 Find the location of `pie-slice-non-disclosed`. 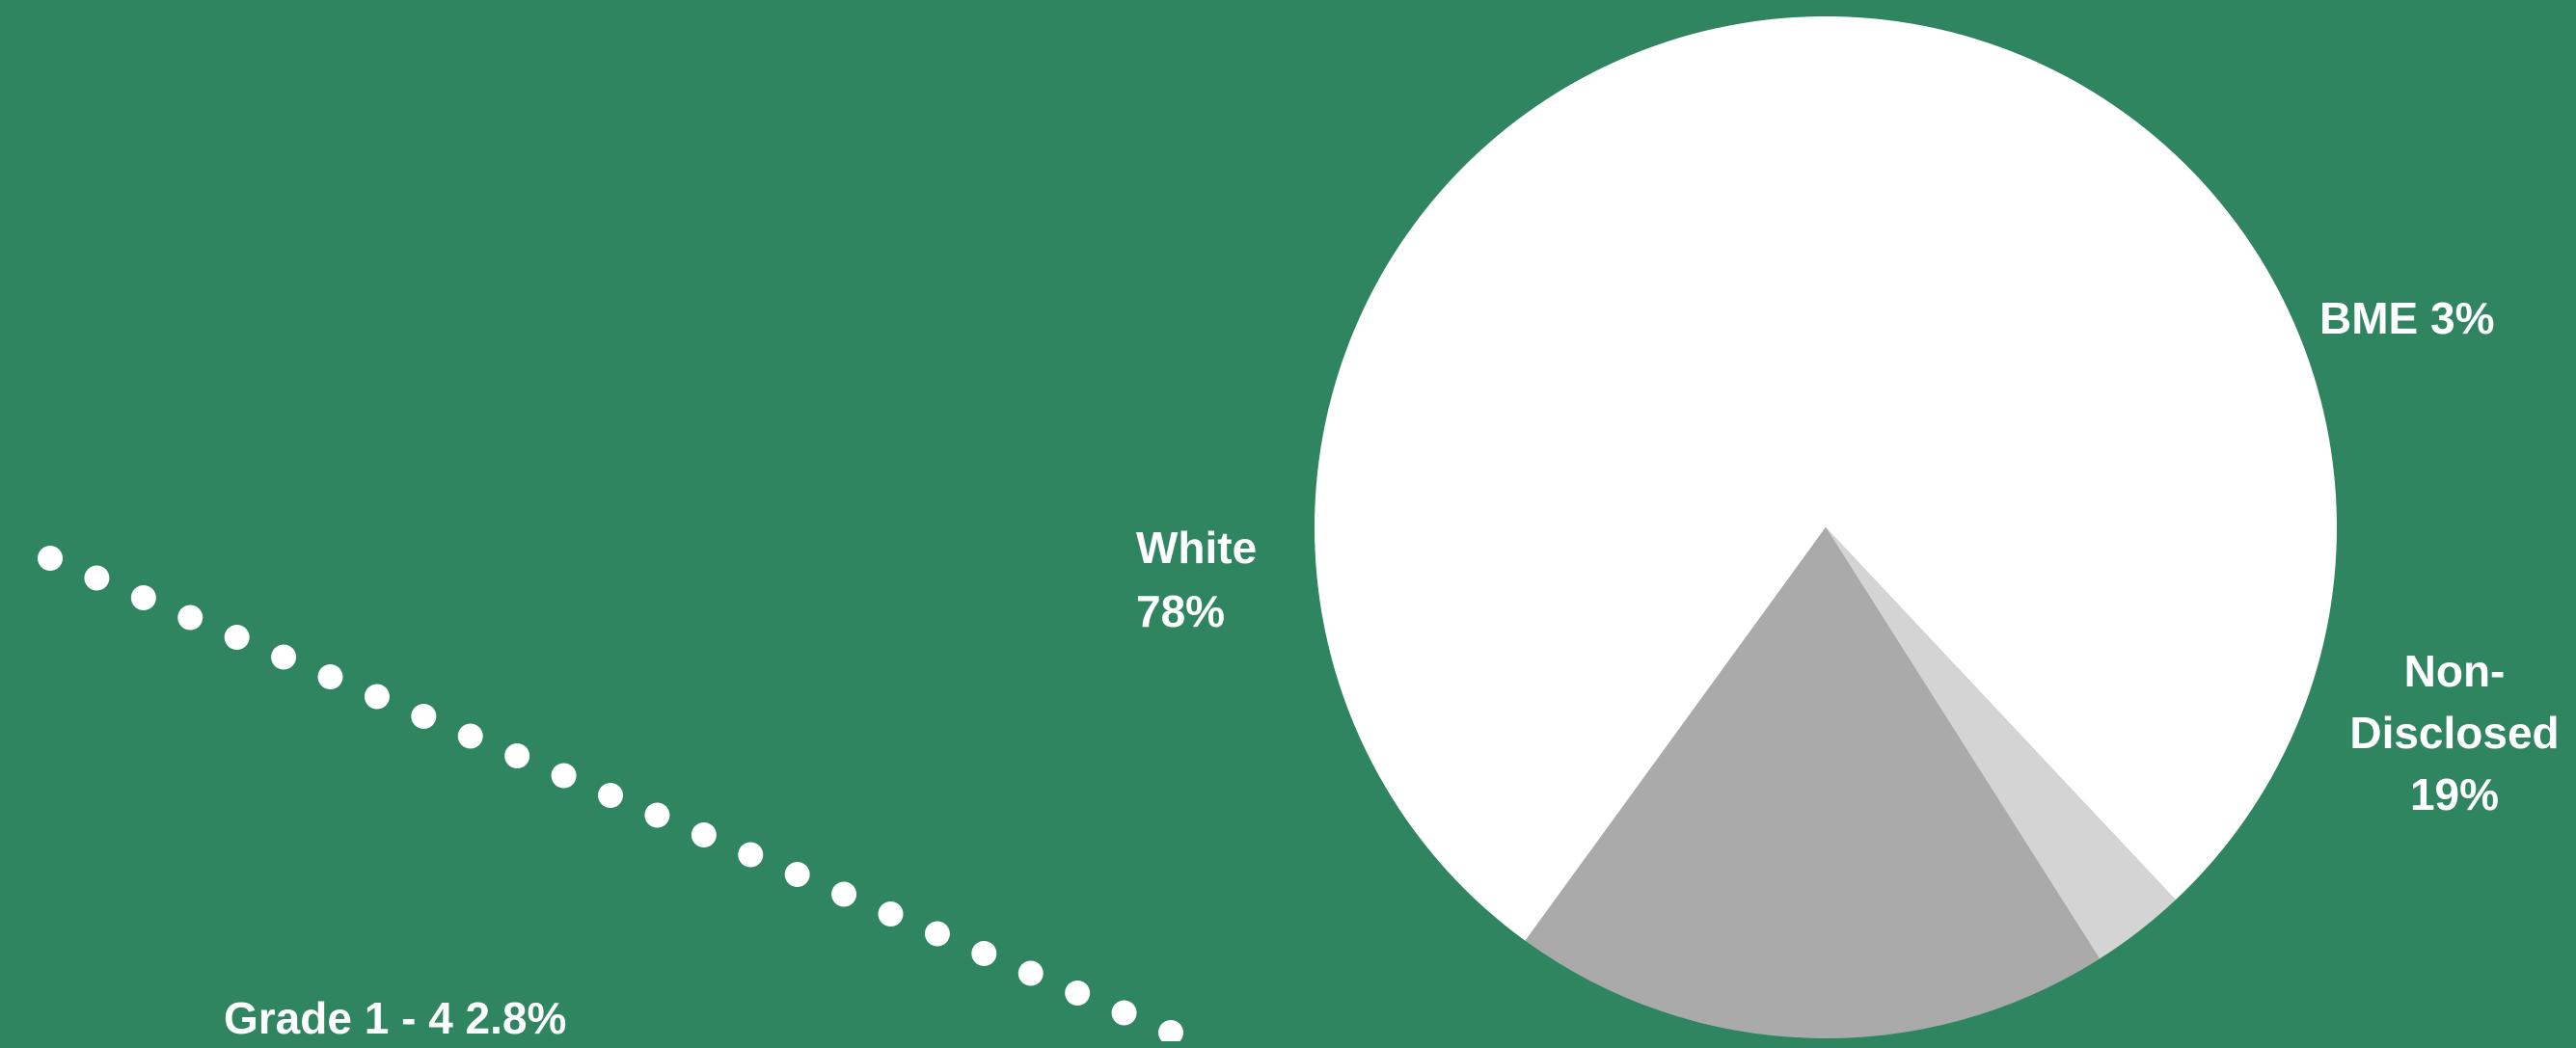

pie-slice-non-disclosed is located at coordinates (1812, 783).